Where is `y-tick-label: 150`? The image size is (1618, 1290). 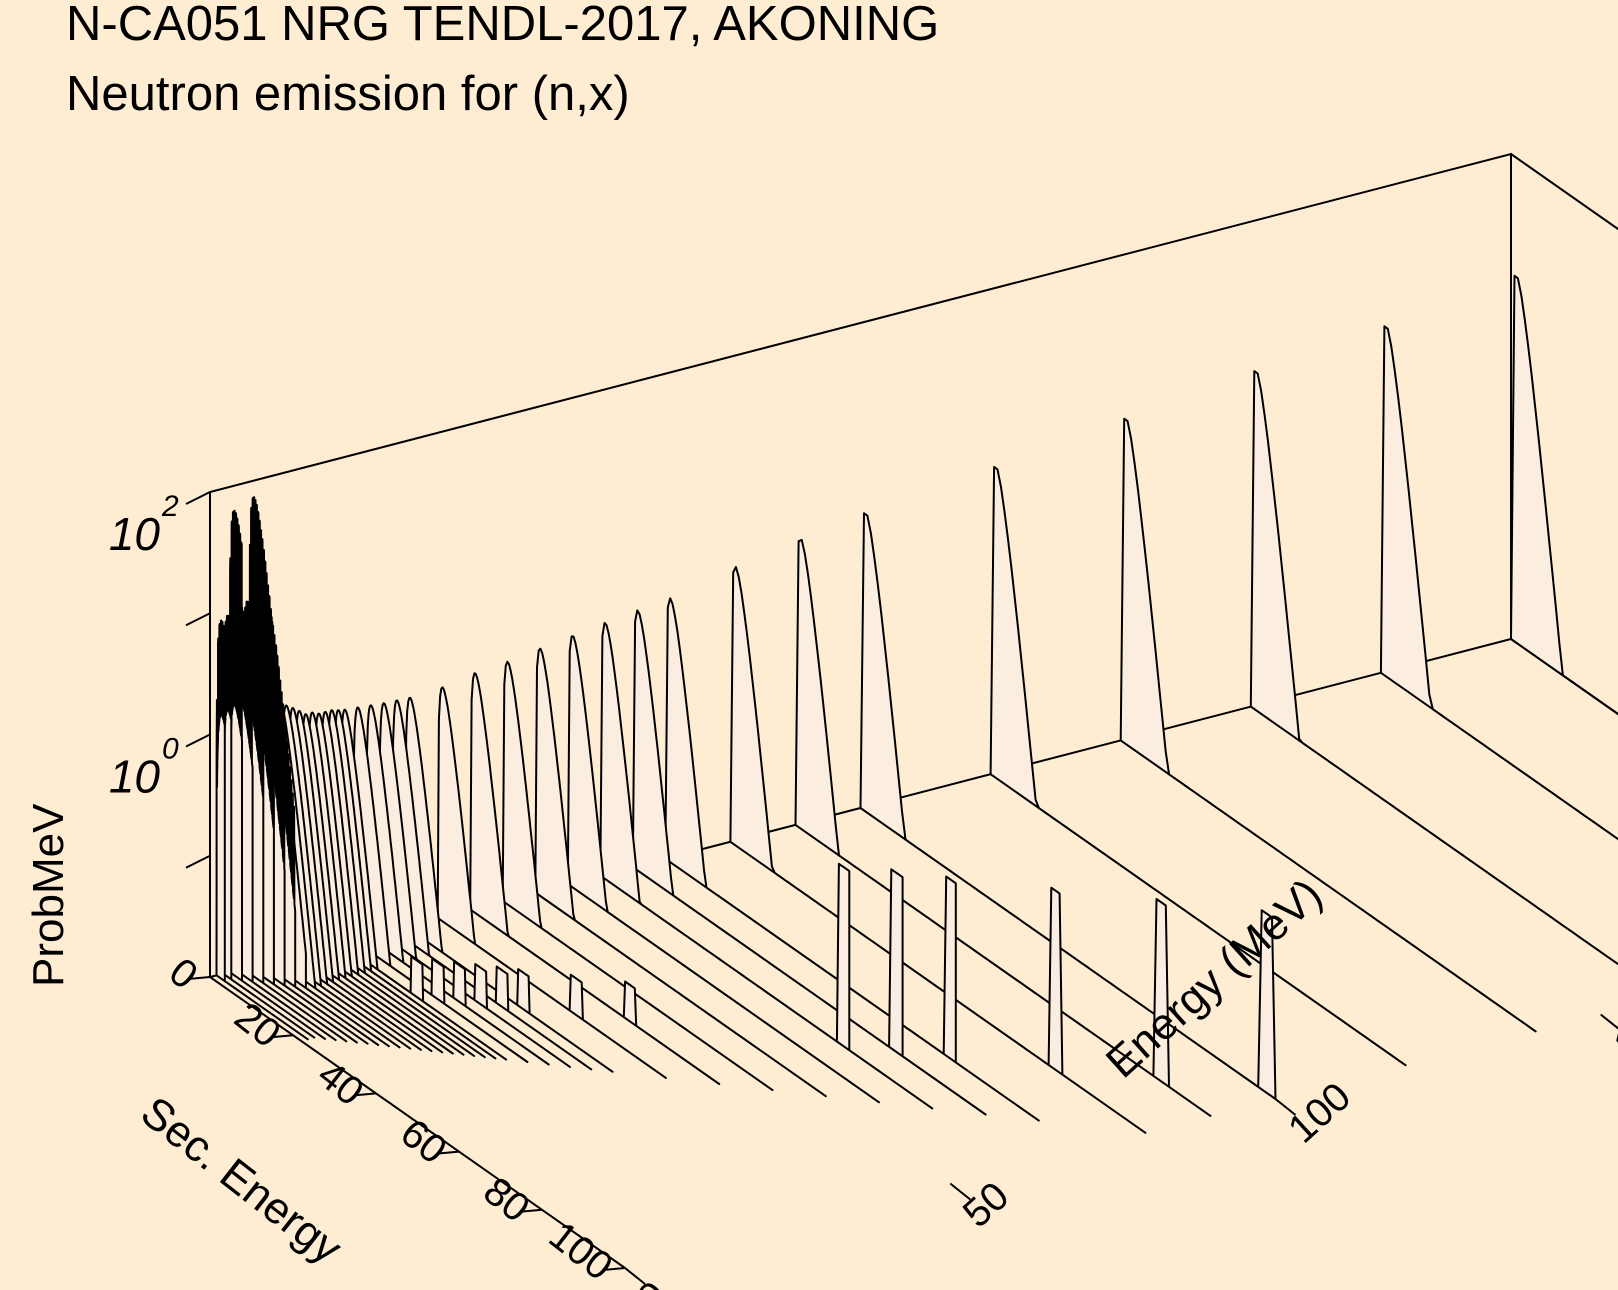
y-tick-label: 150 is located at coordinates (1611, 1028).